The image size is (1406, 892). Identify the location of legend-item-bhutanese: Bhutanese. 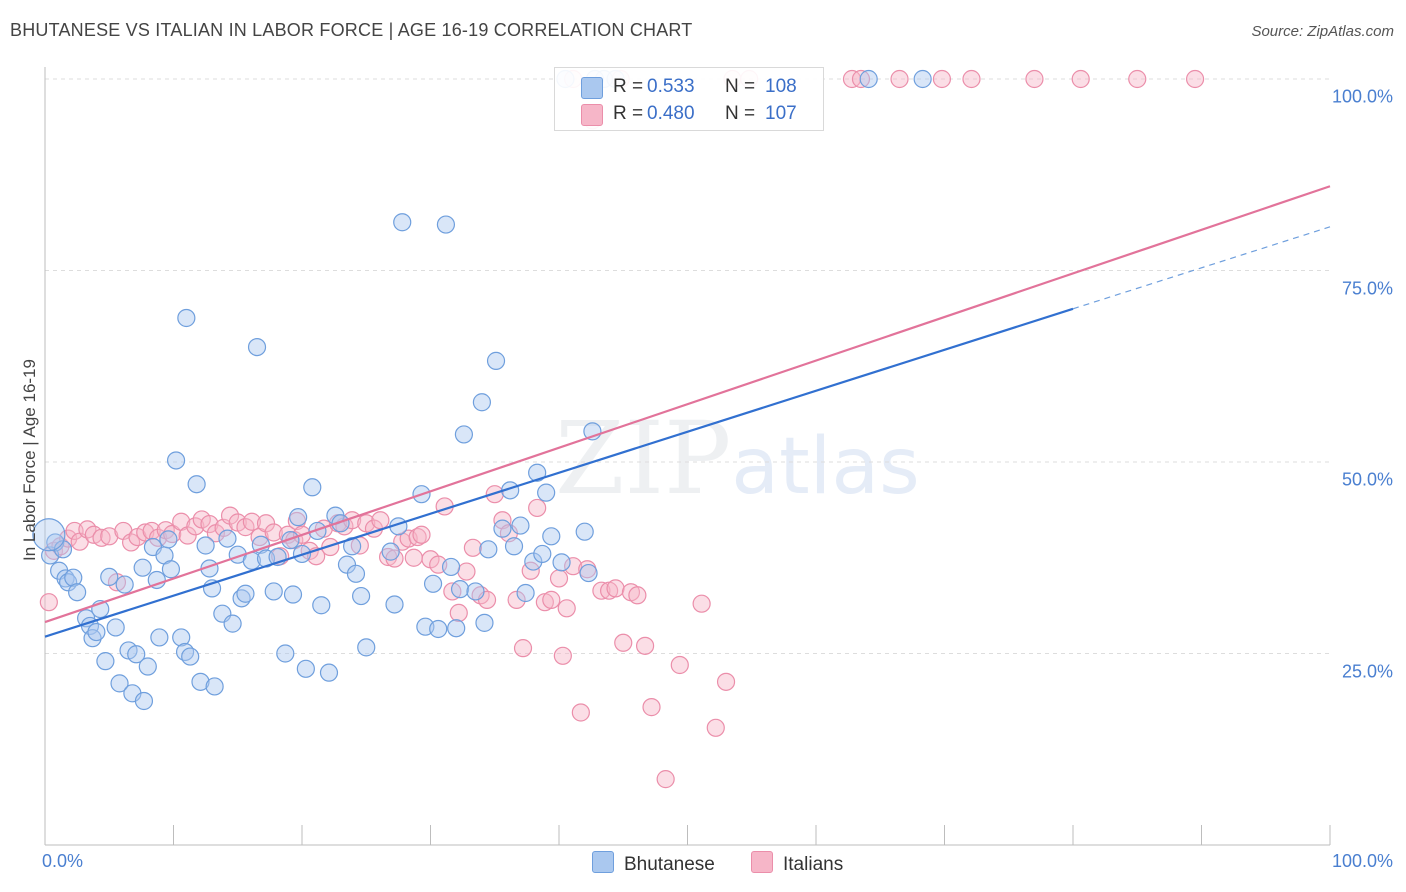
(653, 863).